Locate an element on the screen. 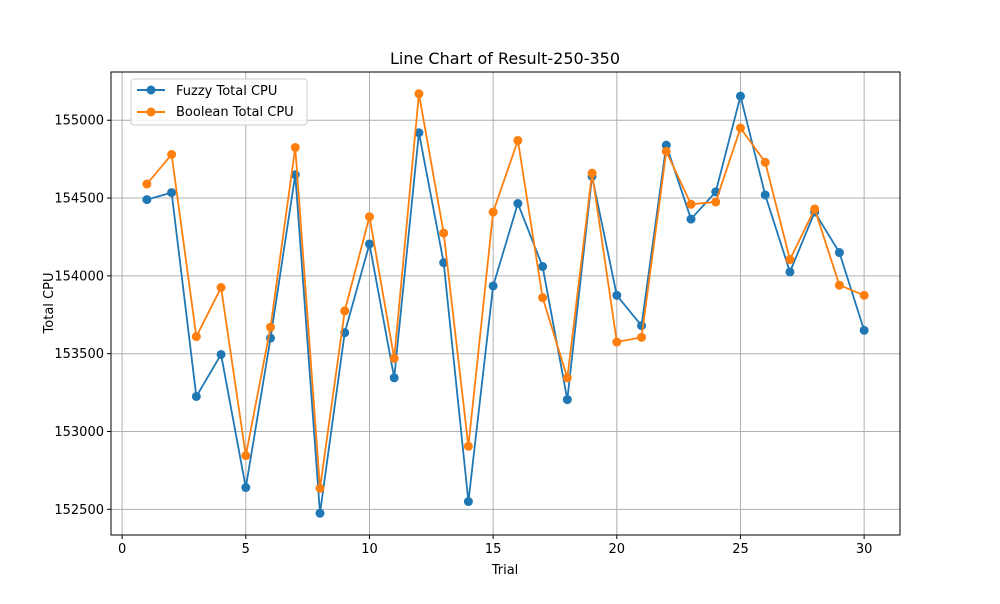 The width and height of the screenshot is (1000, 604). x-tick-label: 5 is located at coordinates (246, 549).